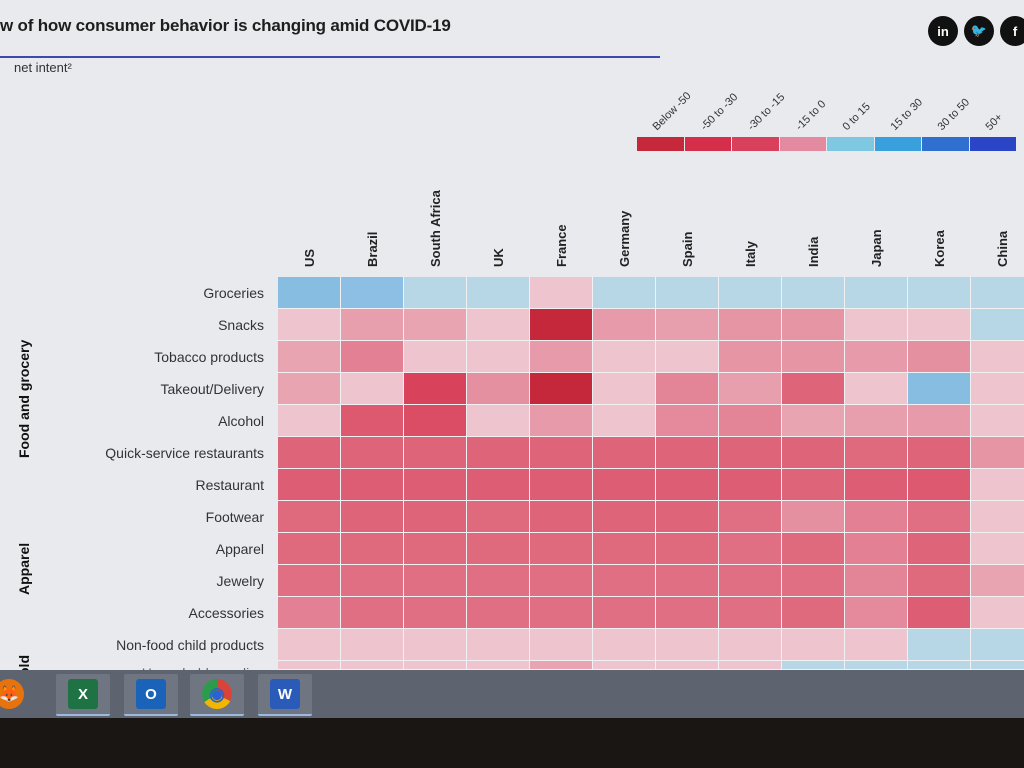 This screenshot has width=1024, height=768. What do you see at coordinates (83, 695) in the screenshot?
I see `taskbar-item: X` at bounding box center [83, 695].